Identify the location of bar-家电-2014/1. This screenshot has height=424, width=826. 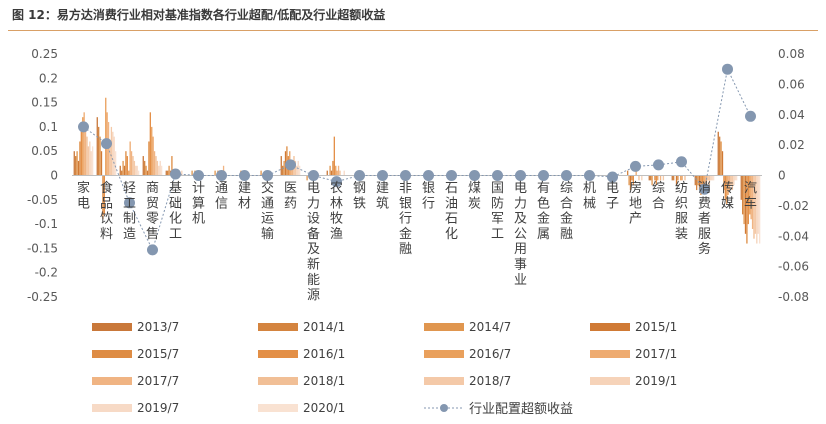
(76, 166).